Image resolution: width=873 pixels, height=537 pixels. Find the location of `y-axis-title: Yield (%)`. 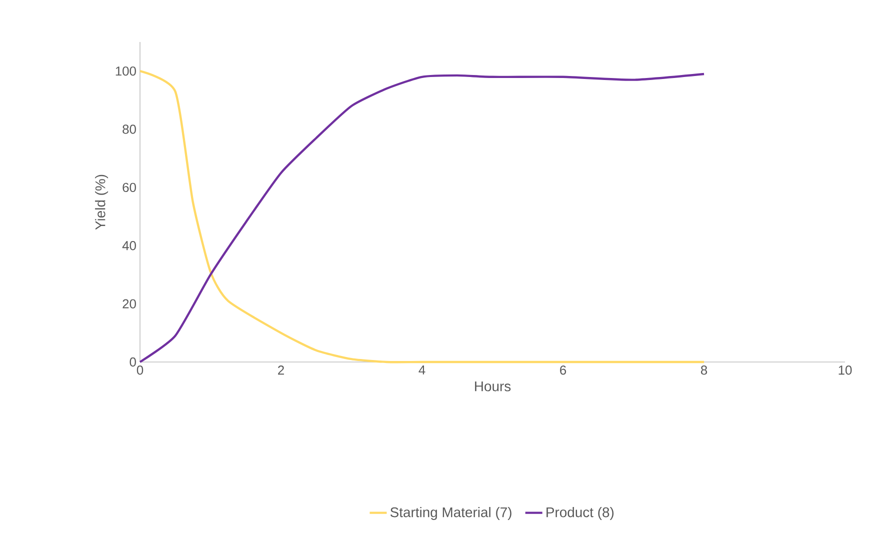

y-axis-title: Yield (%) is located at coordinates (101, 202).